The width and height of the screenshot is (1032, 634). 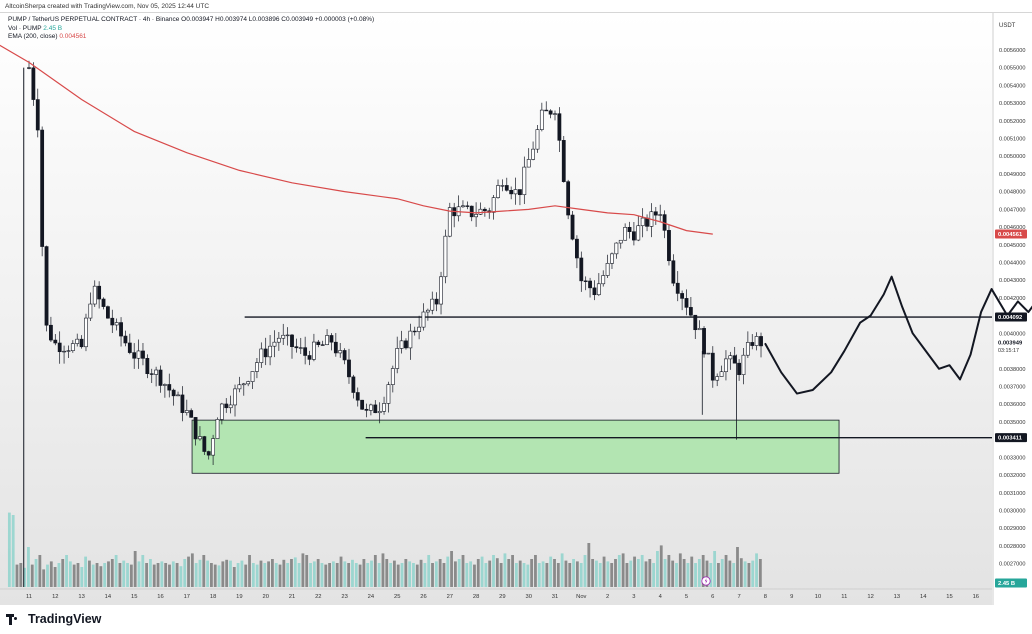 I want to click on footer: TradingView, so click(x=516, y=619).